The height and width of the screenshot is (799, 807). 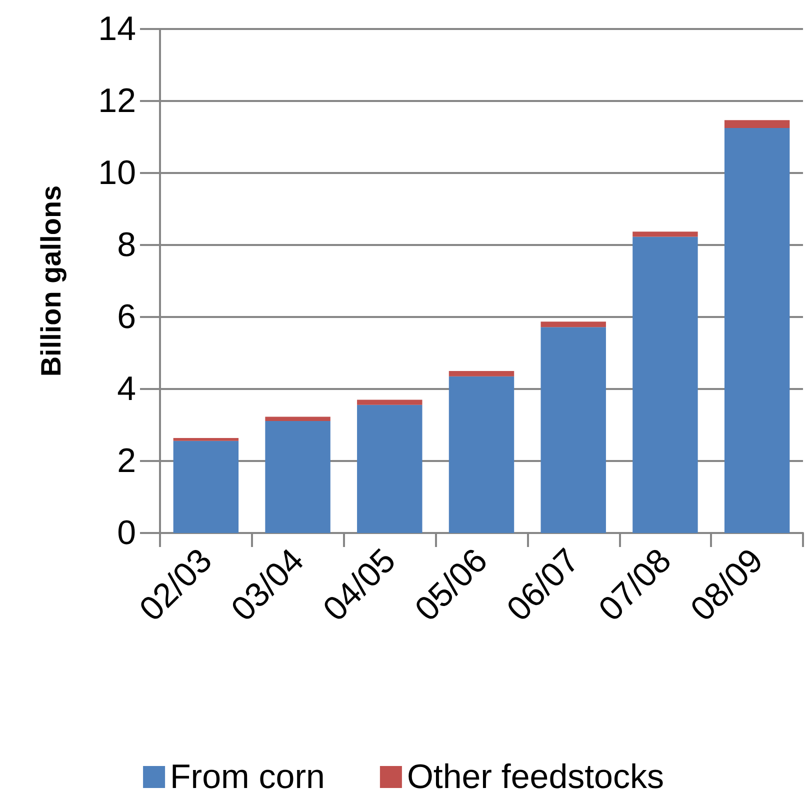 What do you see at coordinates (126, 461) in the screenshot?
I see `y-tick-label: 2` at bounding box center [126, 461].